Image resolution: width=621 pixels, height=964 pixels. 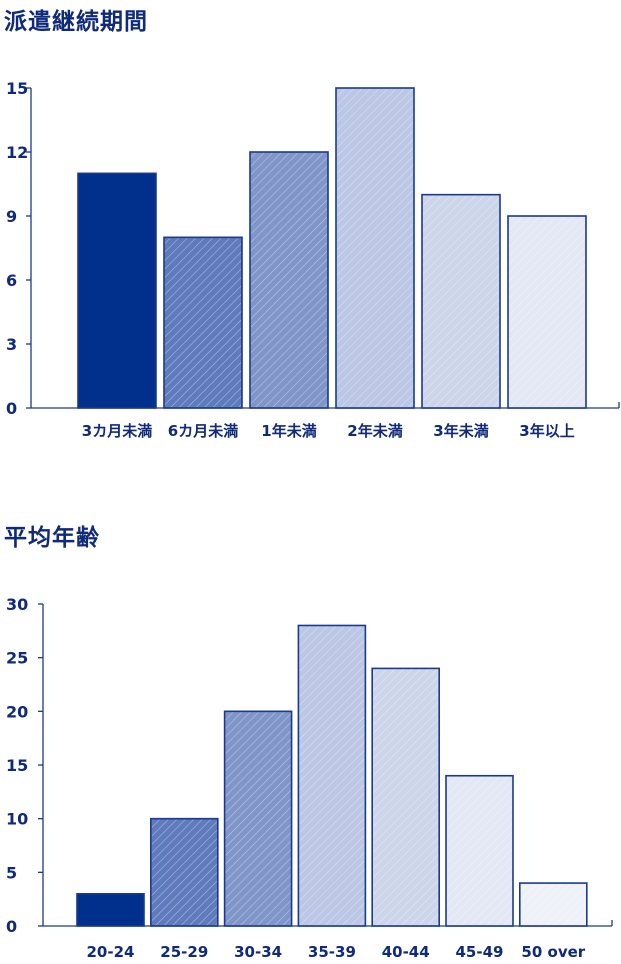 I want to click on category-label: 20-24, so click(x=111, y=952).